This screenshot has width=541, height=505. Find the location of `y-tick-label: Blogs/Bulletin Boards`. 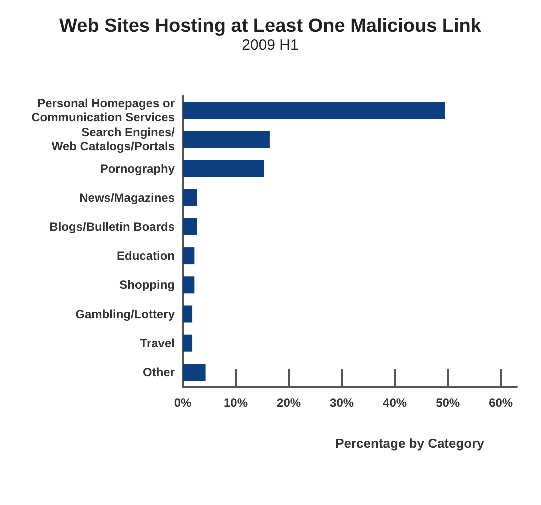

y-tick-label: Blogs/Bulletin Boards is located at coordinates (113, 227).